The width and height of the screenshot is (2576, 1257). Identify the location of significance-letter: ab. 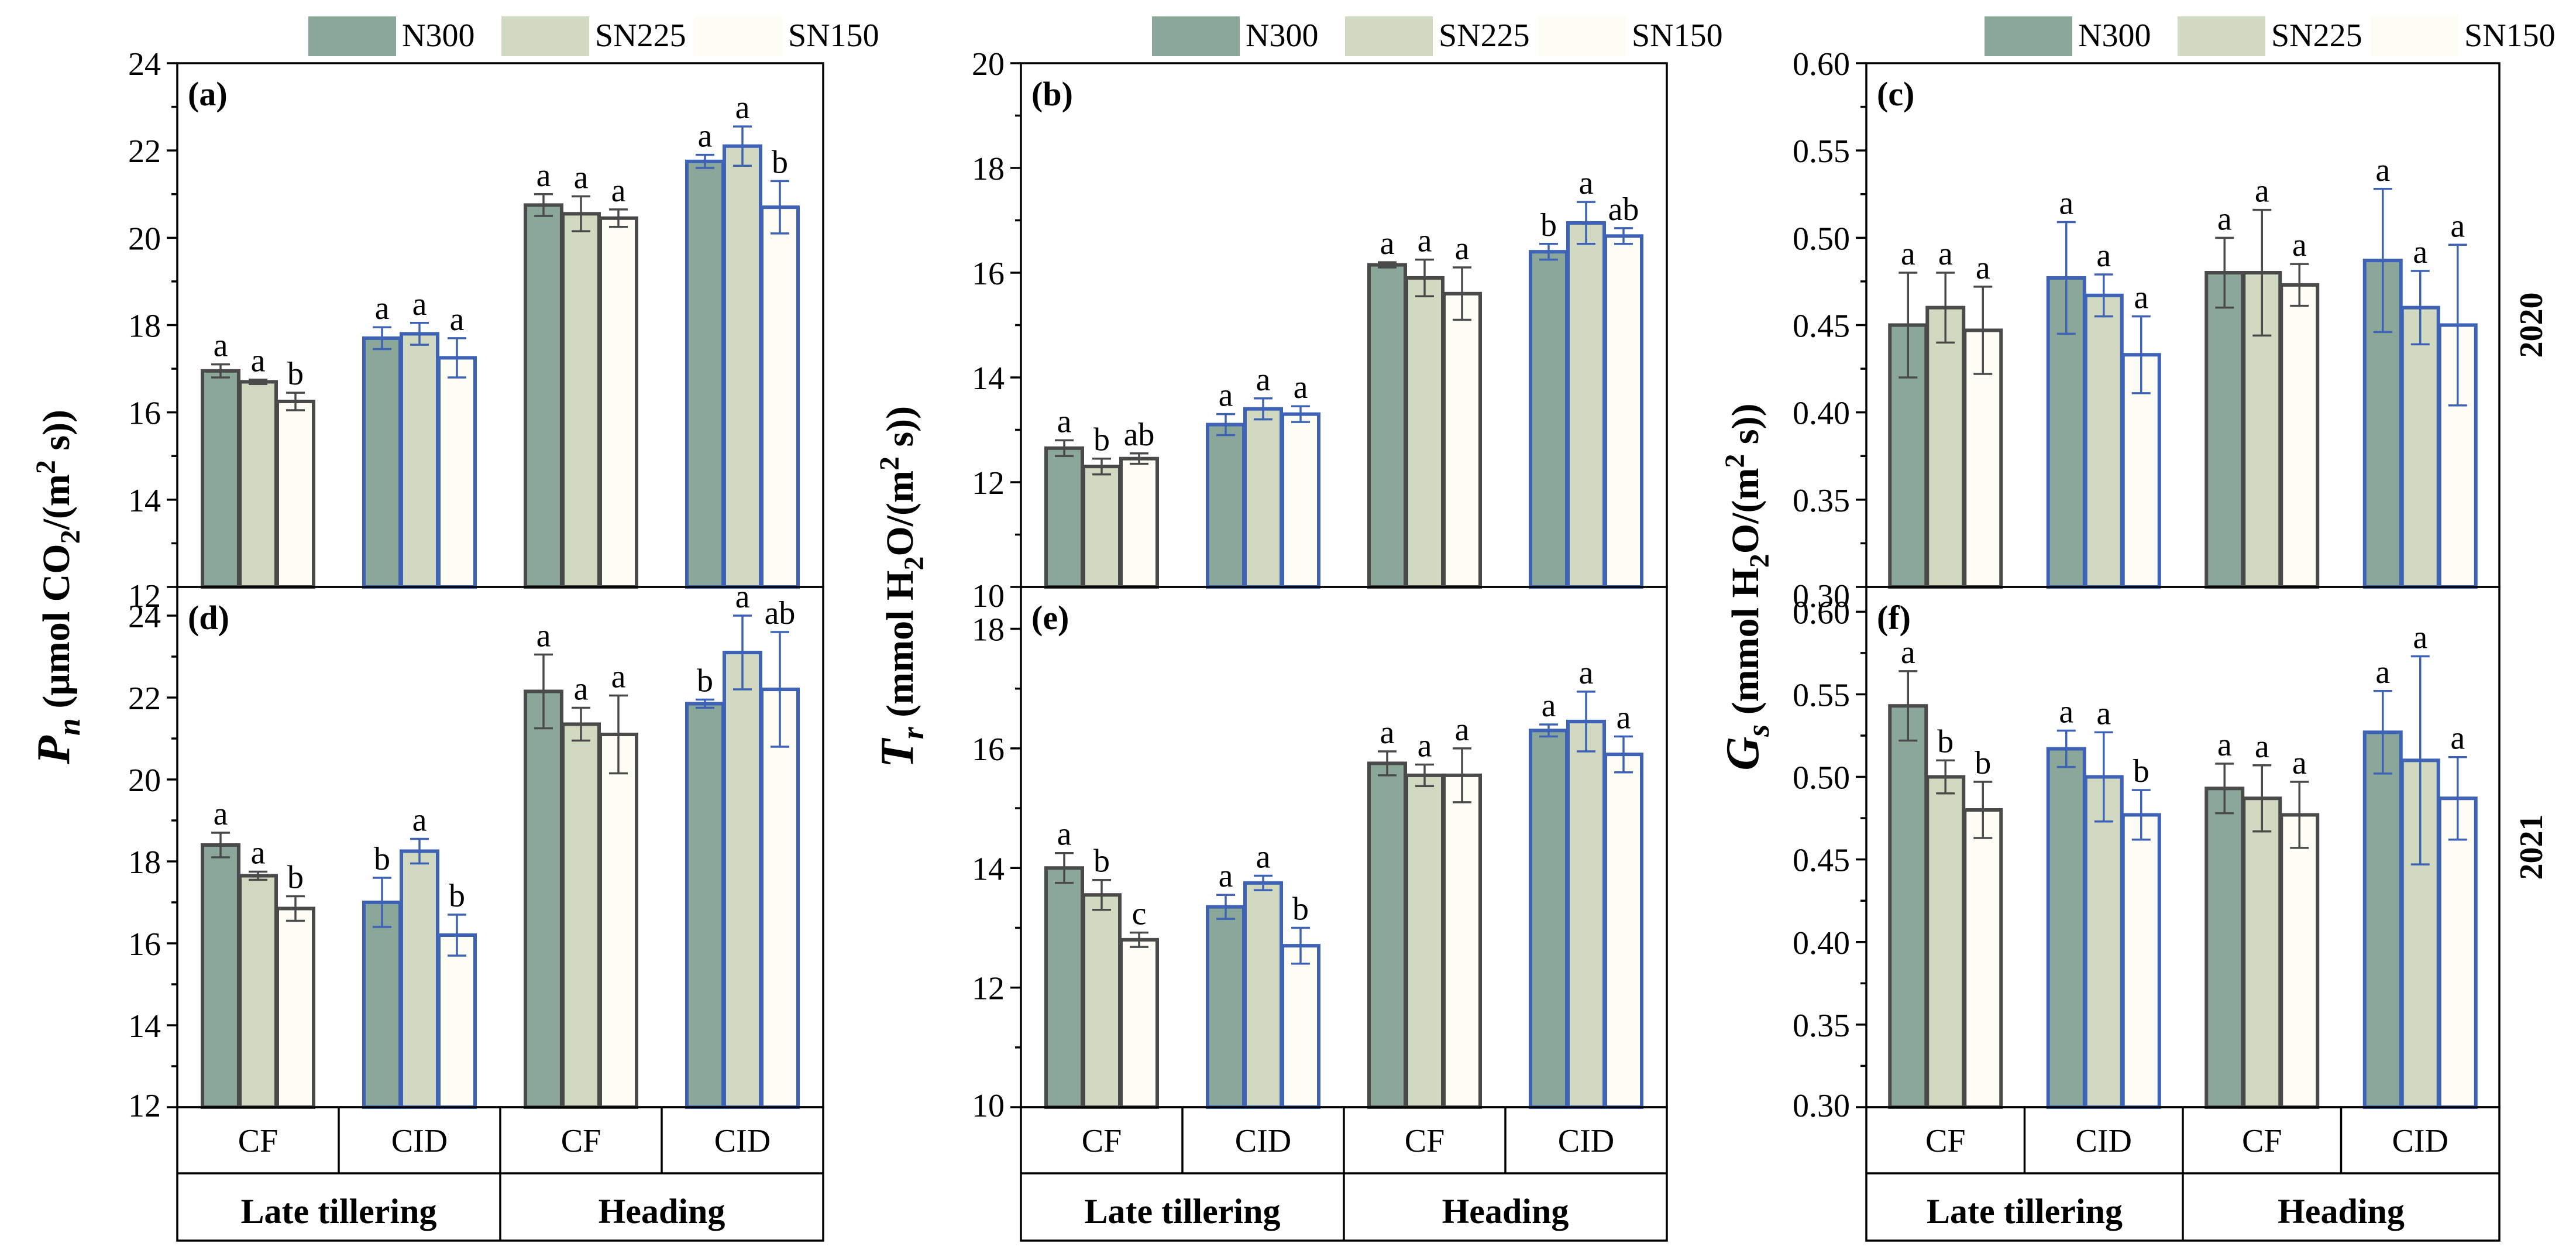
(1140, 435).